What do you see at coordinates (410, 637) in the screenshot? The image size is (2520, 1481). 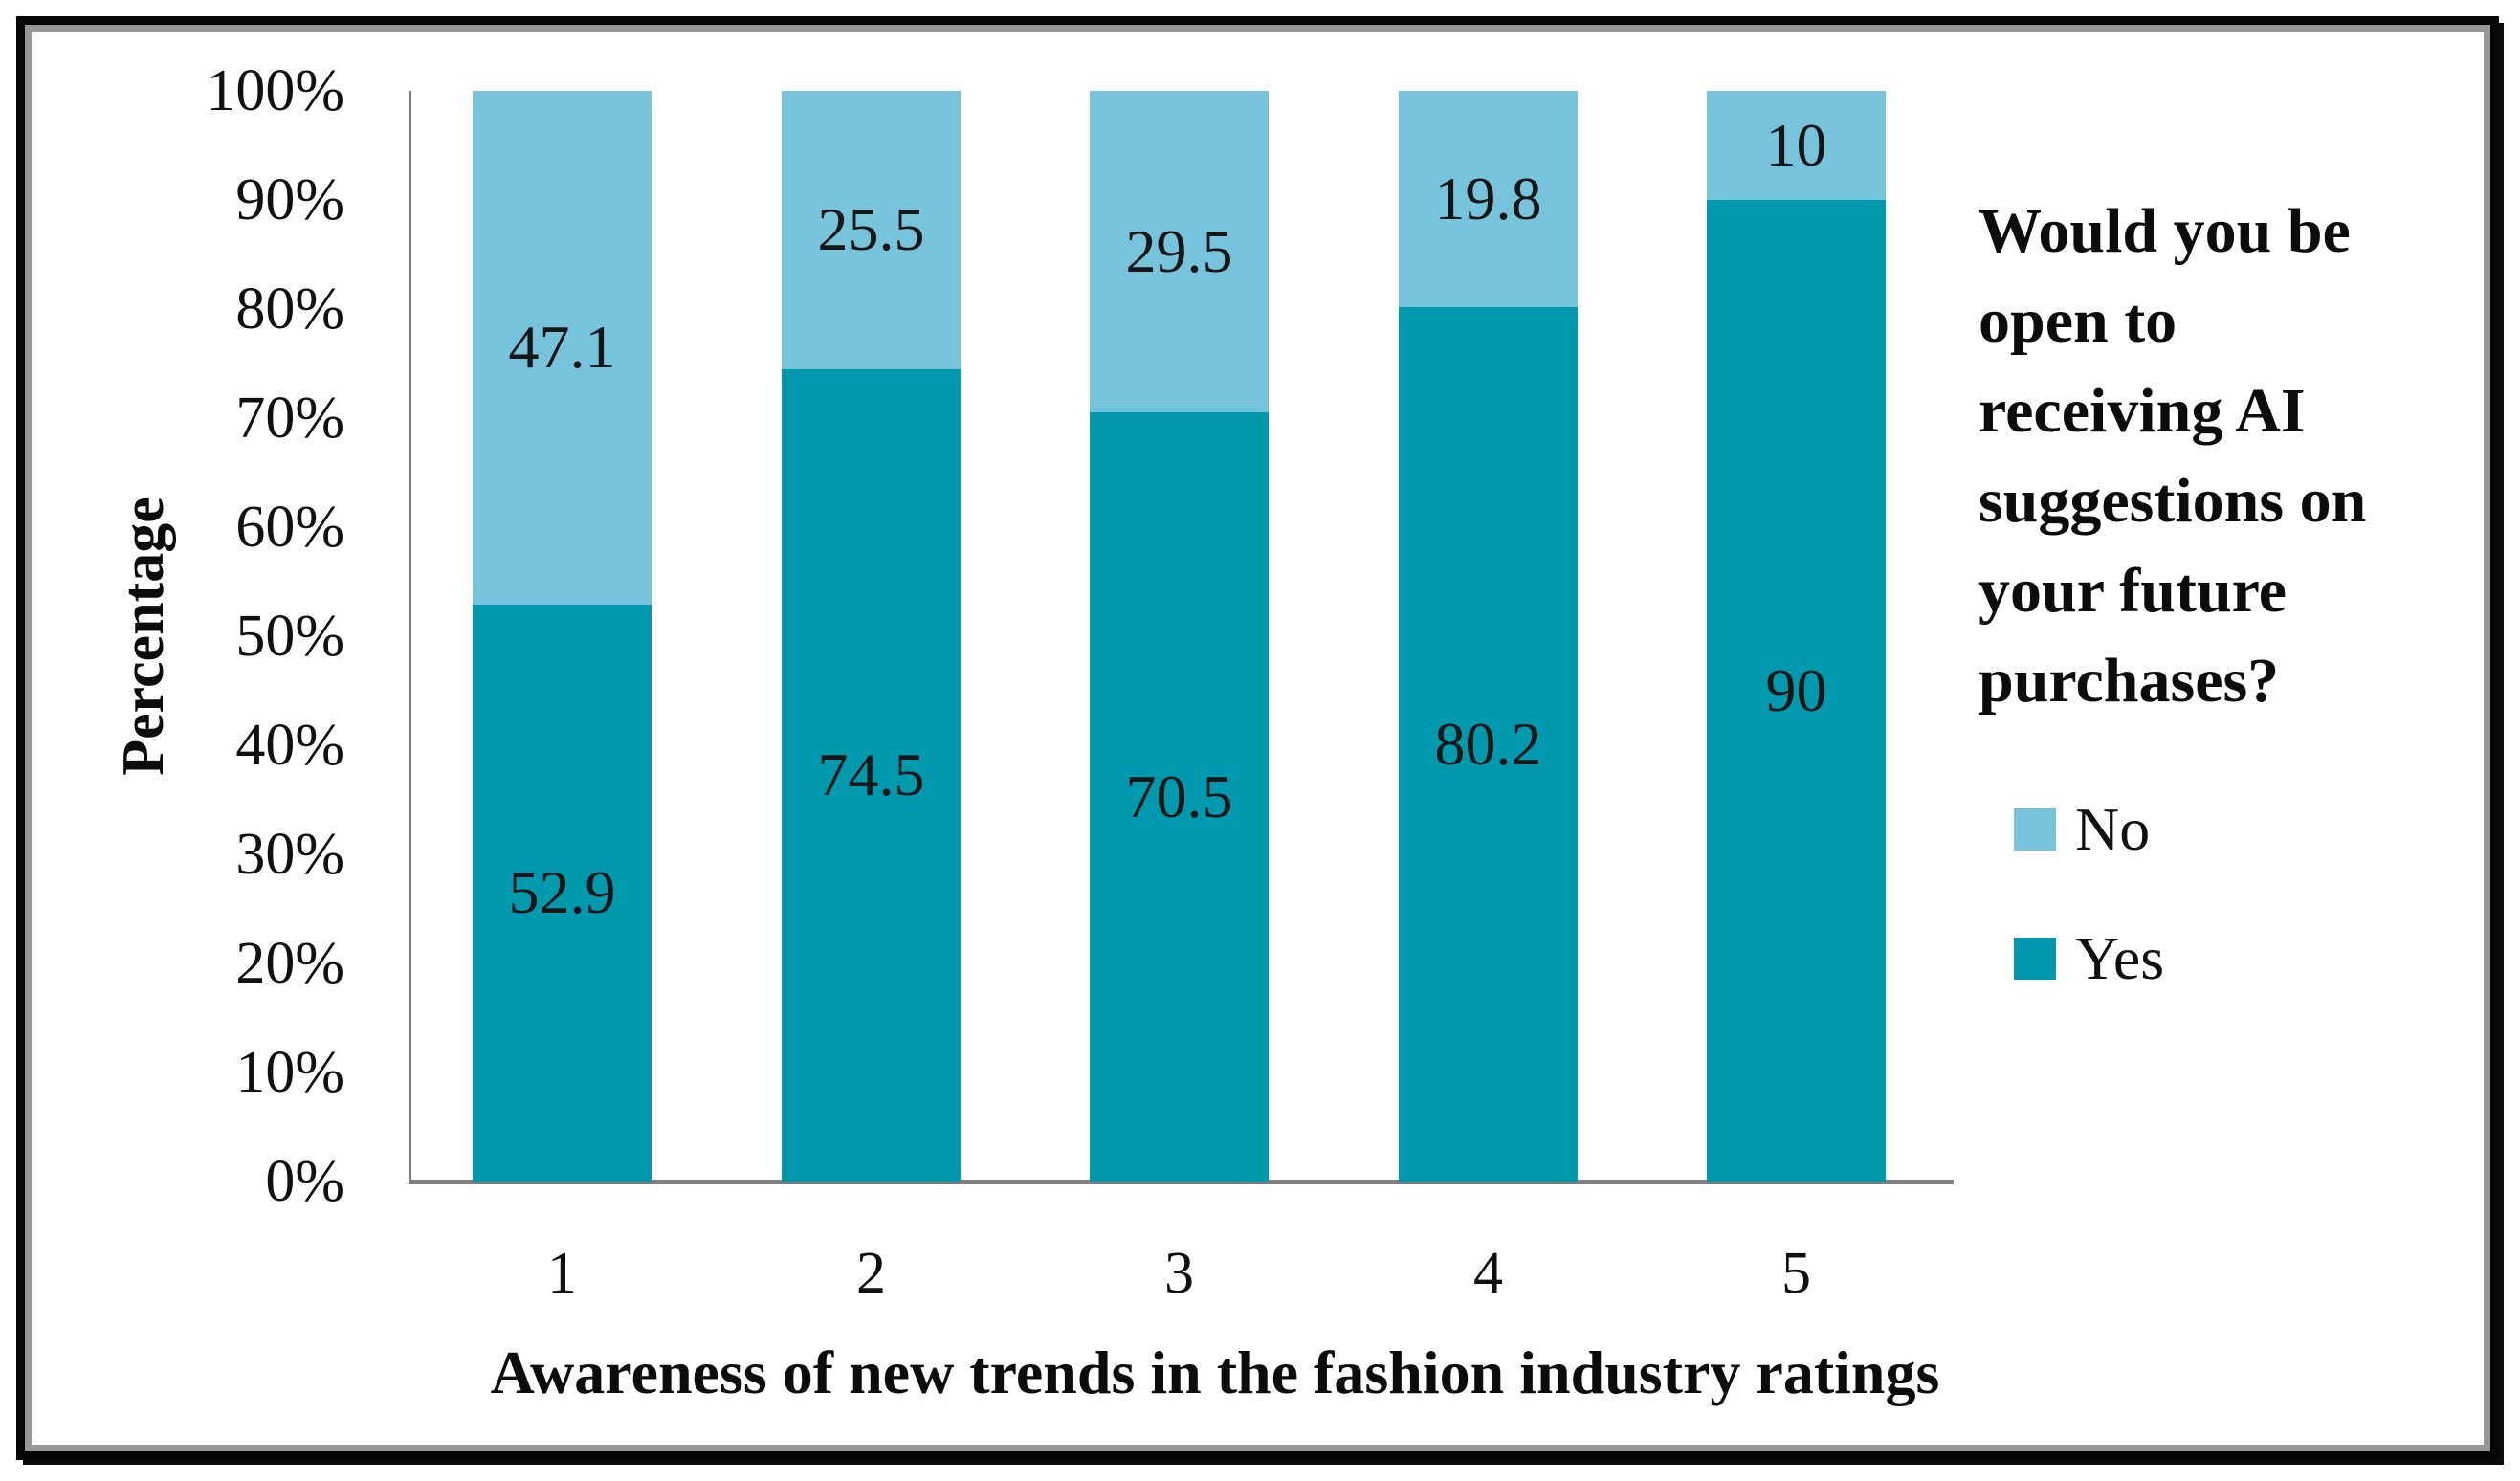 I see `y-axis-line` at bounding box center [410, 637].